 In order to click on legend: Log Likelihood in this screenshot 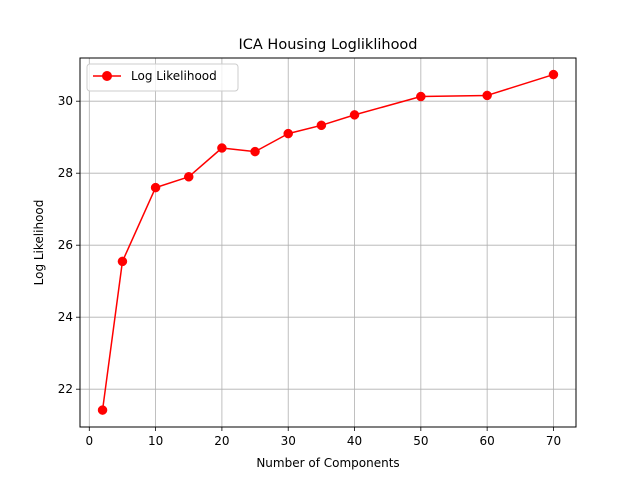, I will do `click(162, 77)`.